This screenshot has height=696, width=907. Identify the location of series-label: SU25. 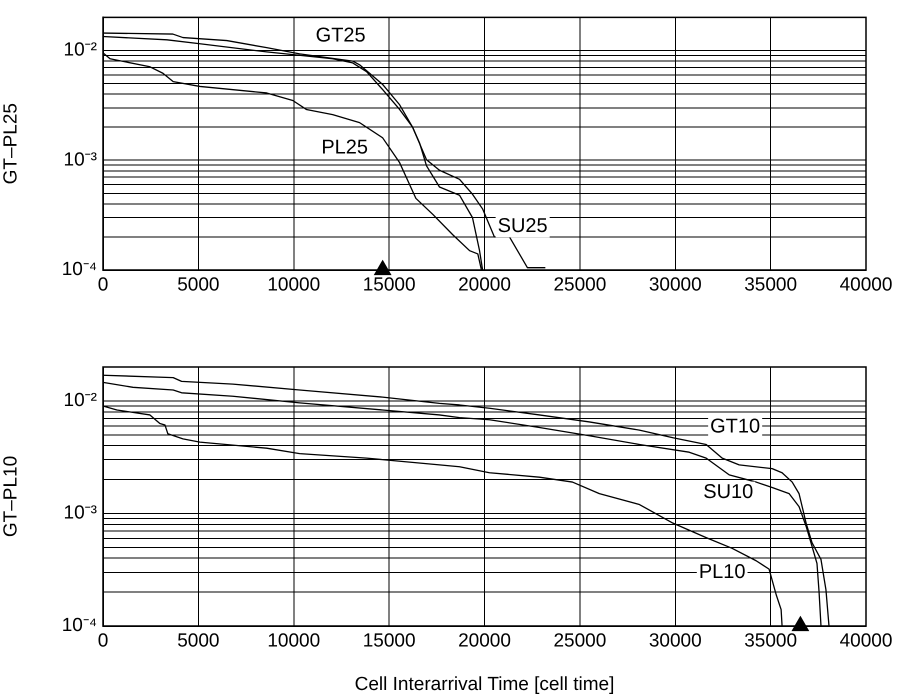
(523, 225).